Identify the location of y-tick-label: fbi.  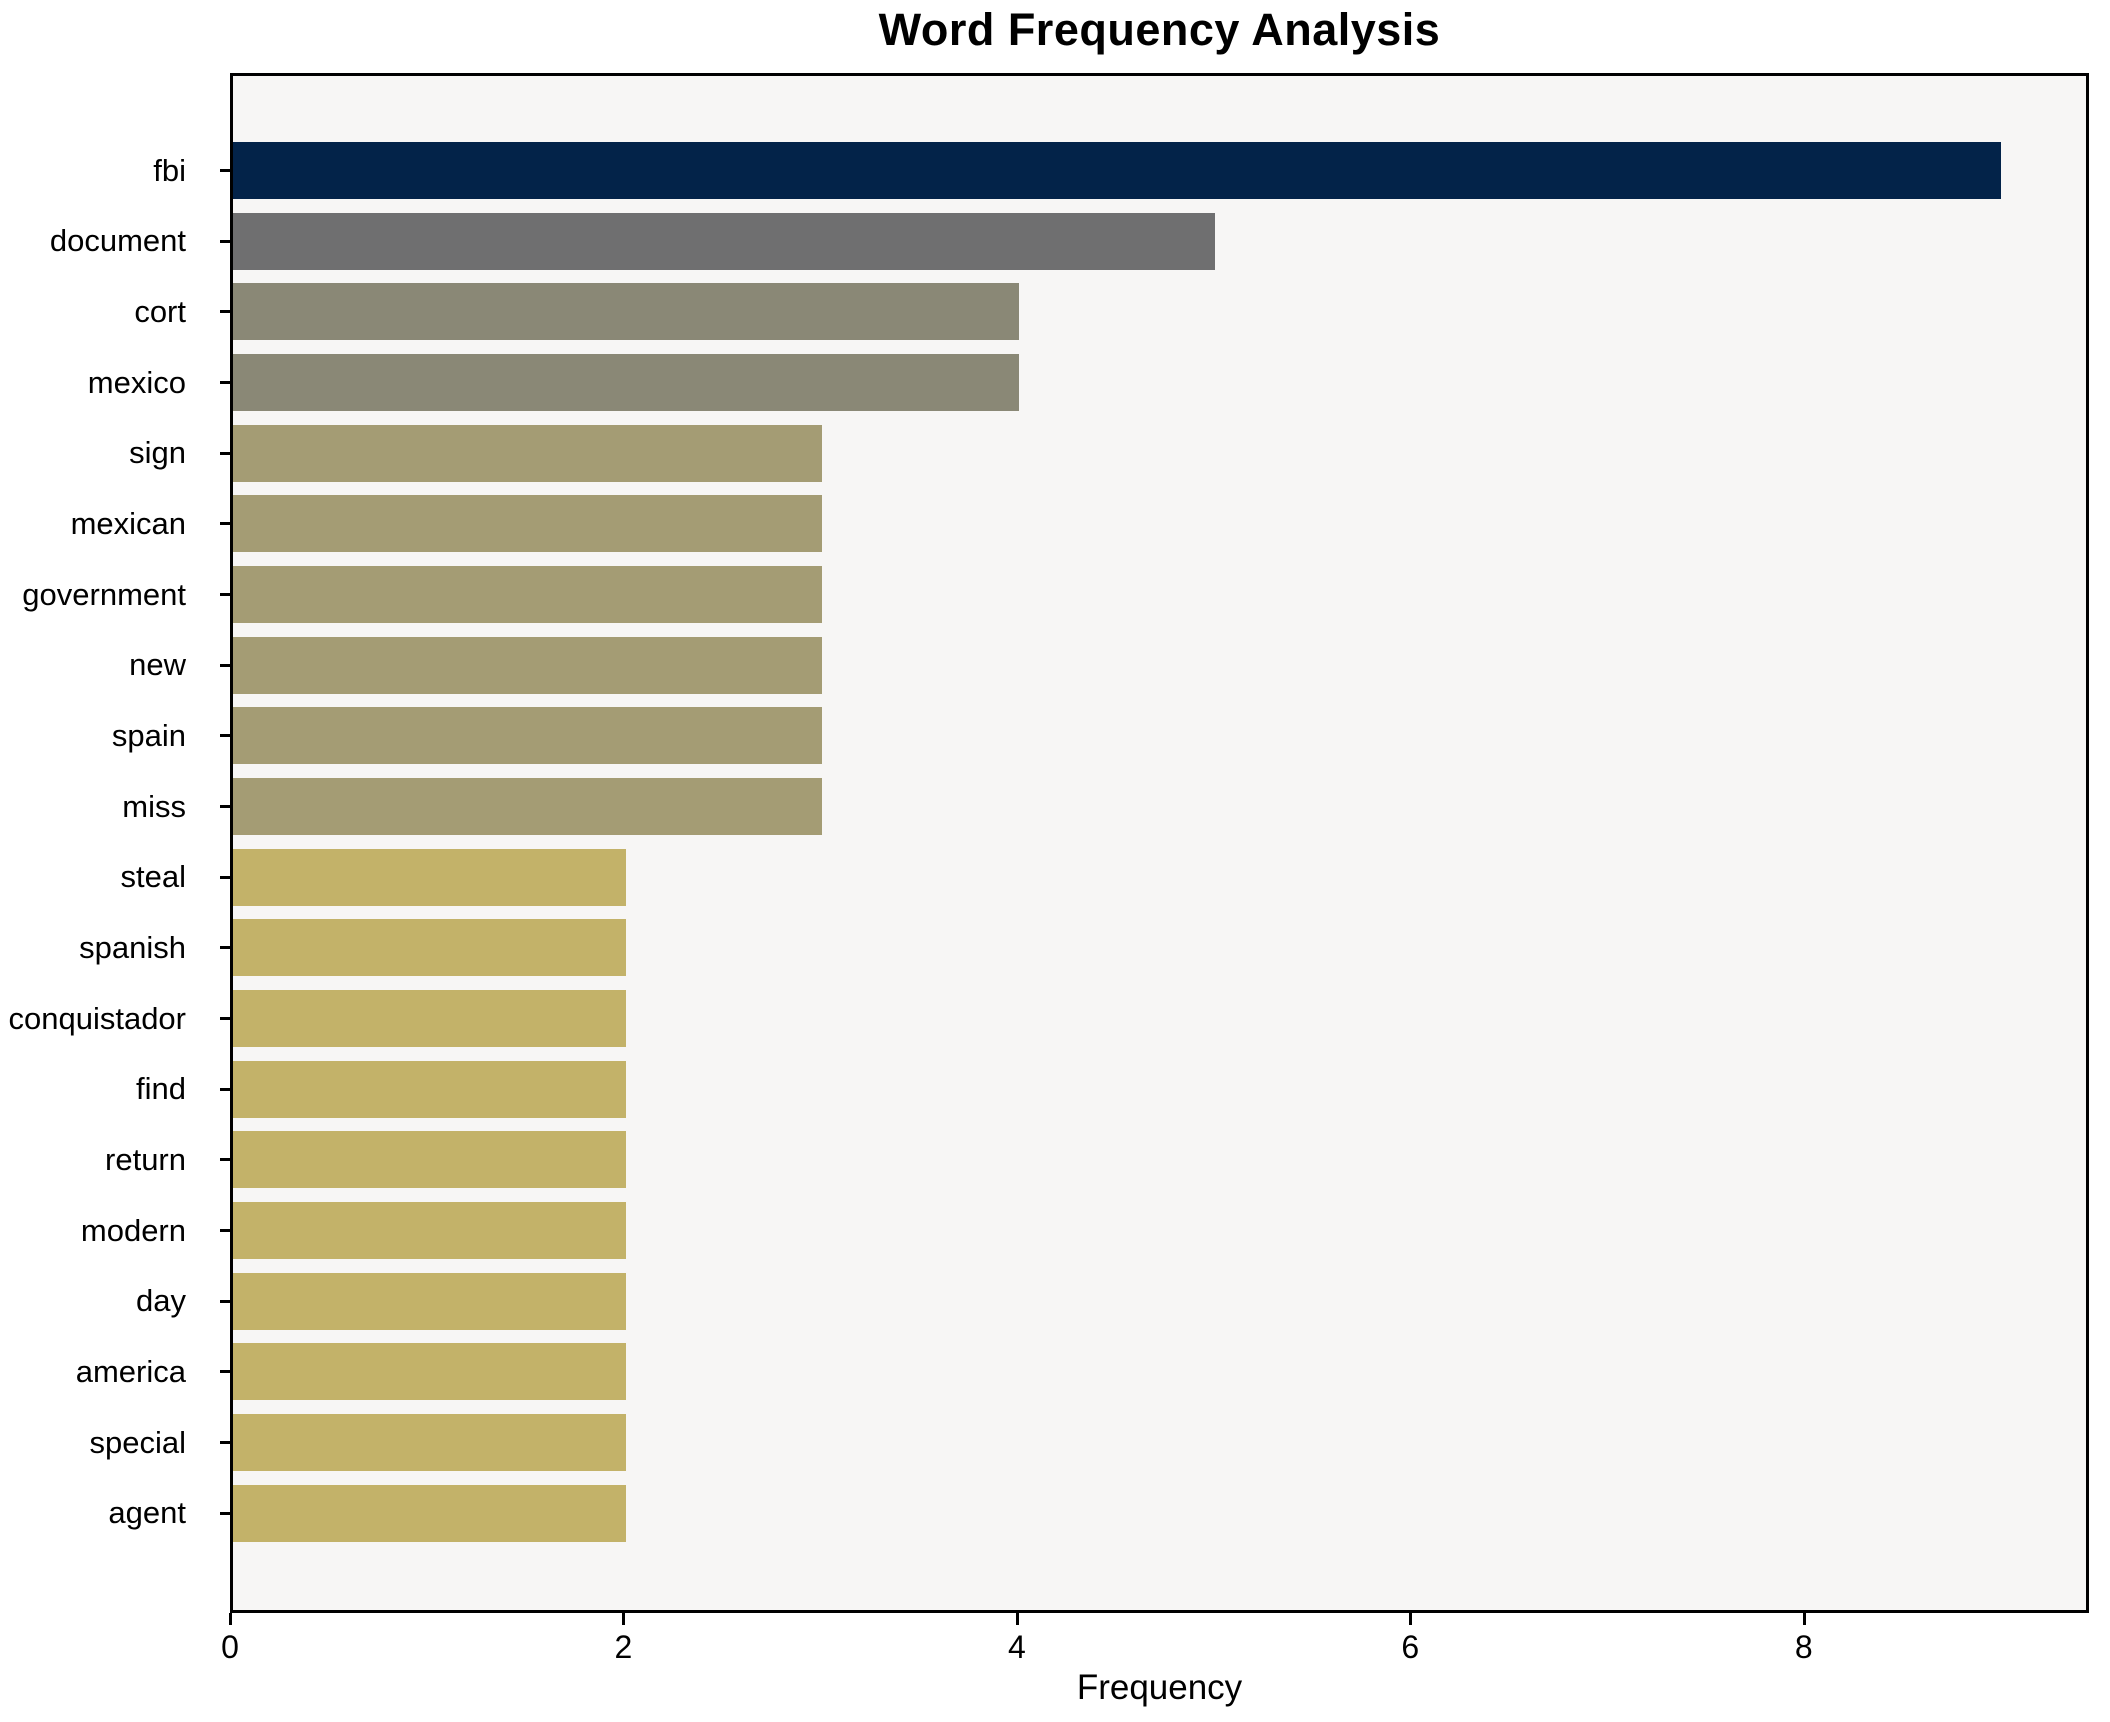
(169, 170).